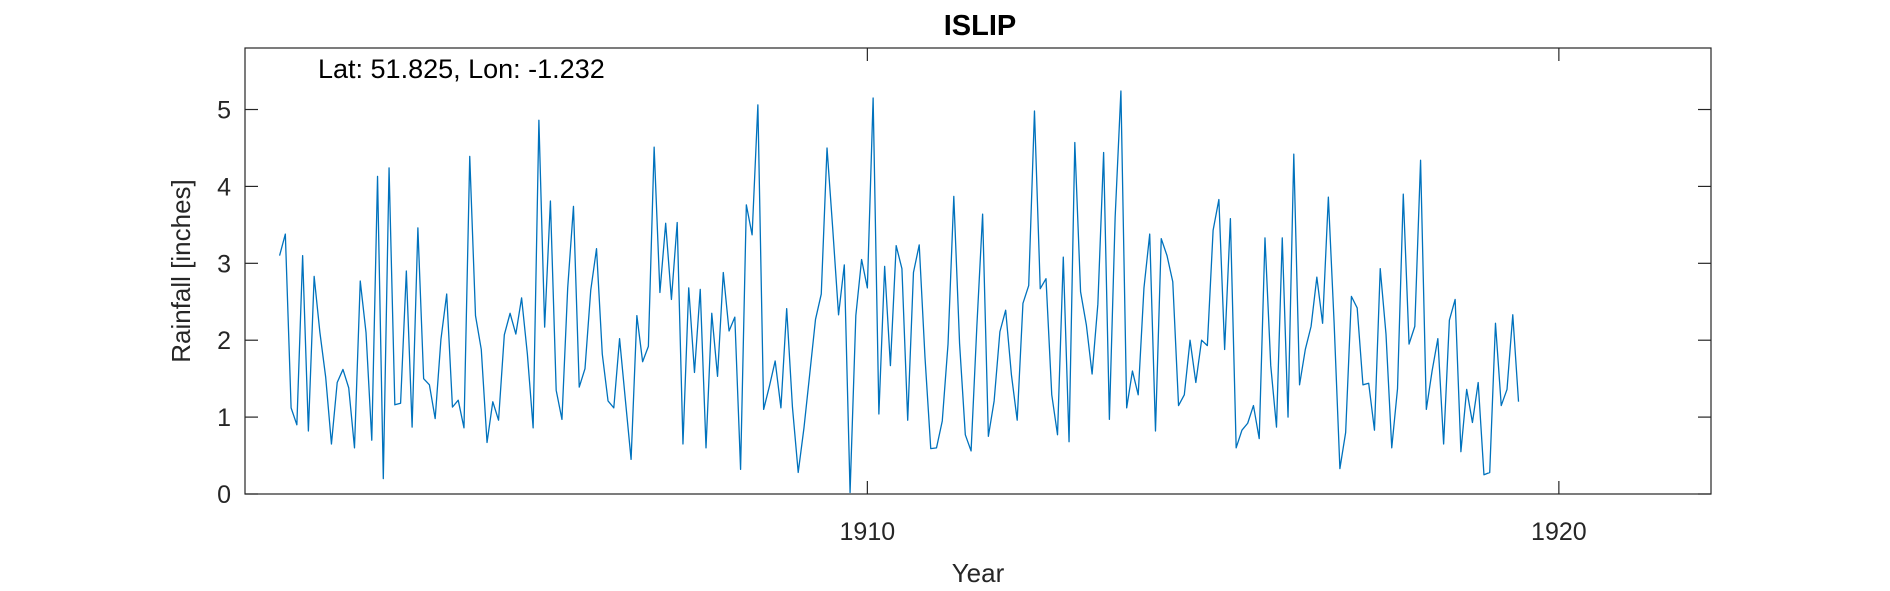  What do you see at coordinates (181, 271) in the screenshot?
I see `y-axis-label: Rainfall [inches]` at bounding box center [181, 271].